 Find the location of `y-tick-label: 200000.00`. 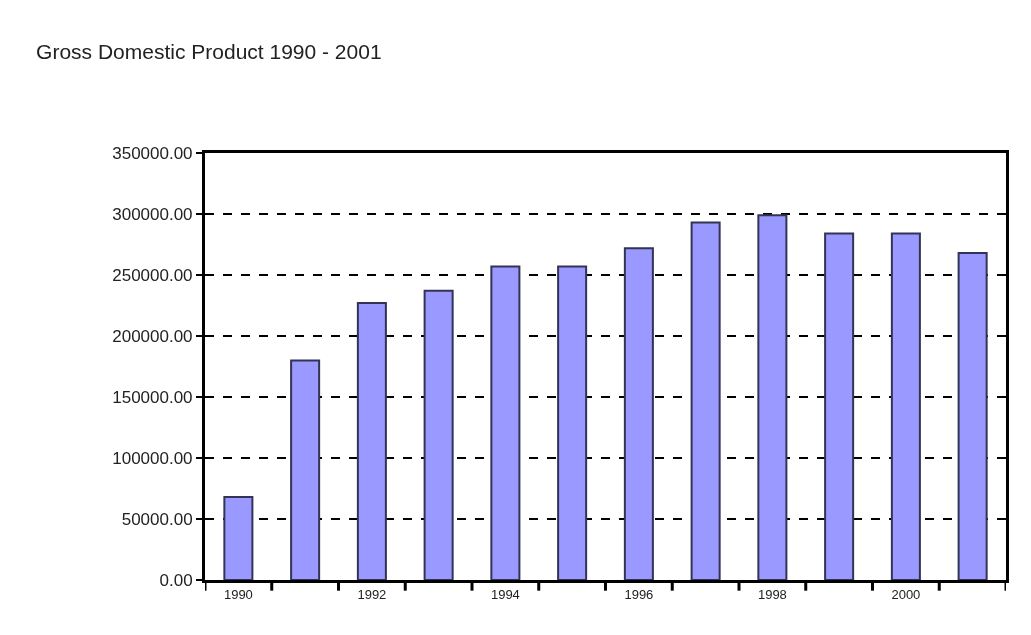

y-tick-label: 200000.00 is located at coordinates (152, 336).